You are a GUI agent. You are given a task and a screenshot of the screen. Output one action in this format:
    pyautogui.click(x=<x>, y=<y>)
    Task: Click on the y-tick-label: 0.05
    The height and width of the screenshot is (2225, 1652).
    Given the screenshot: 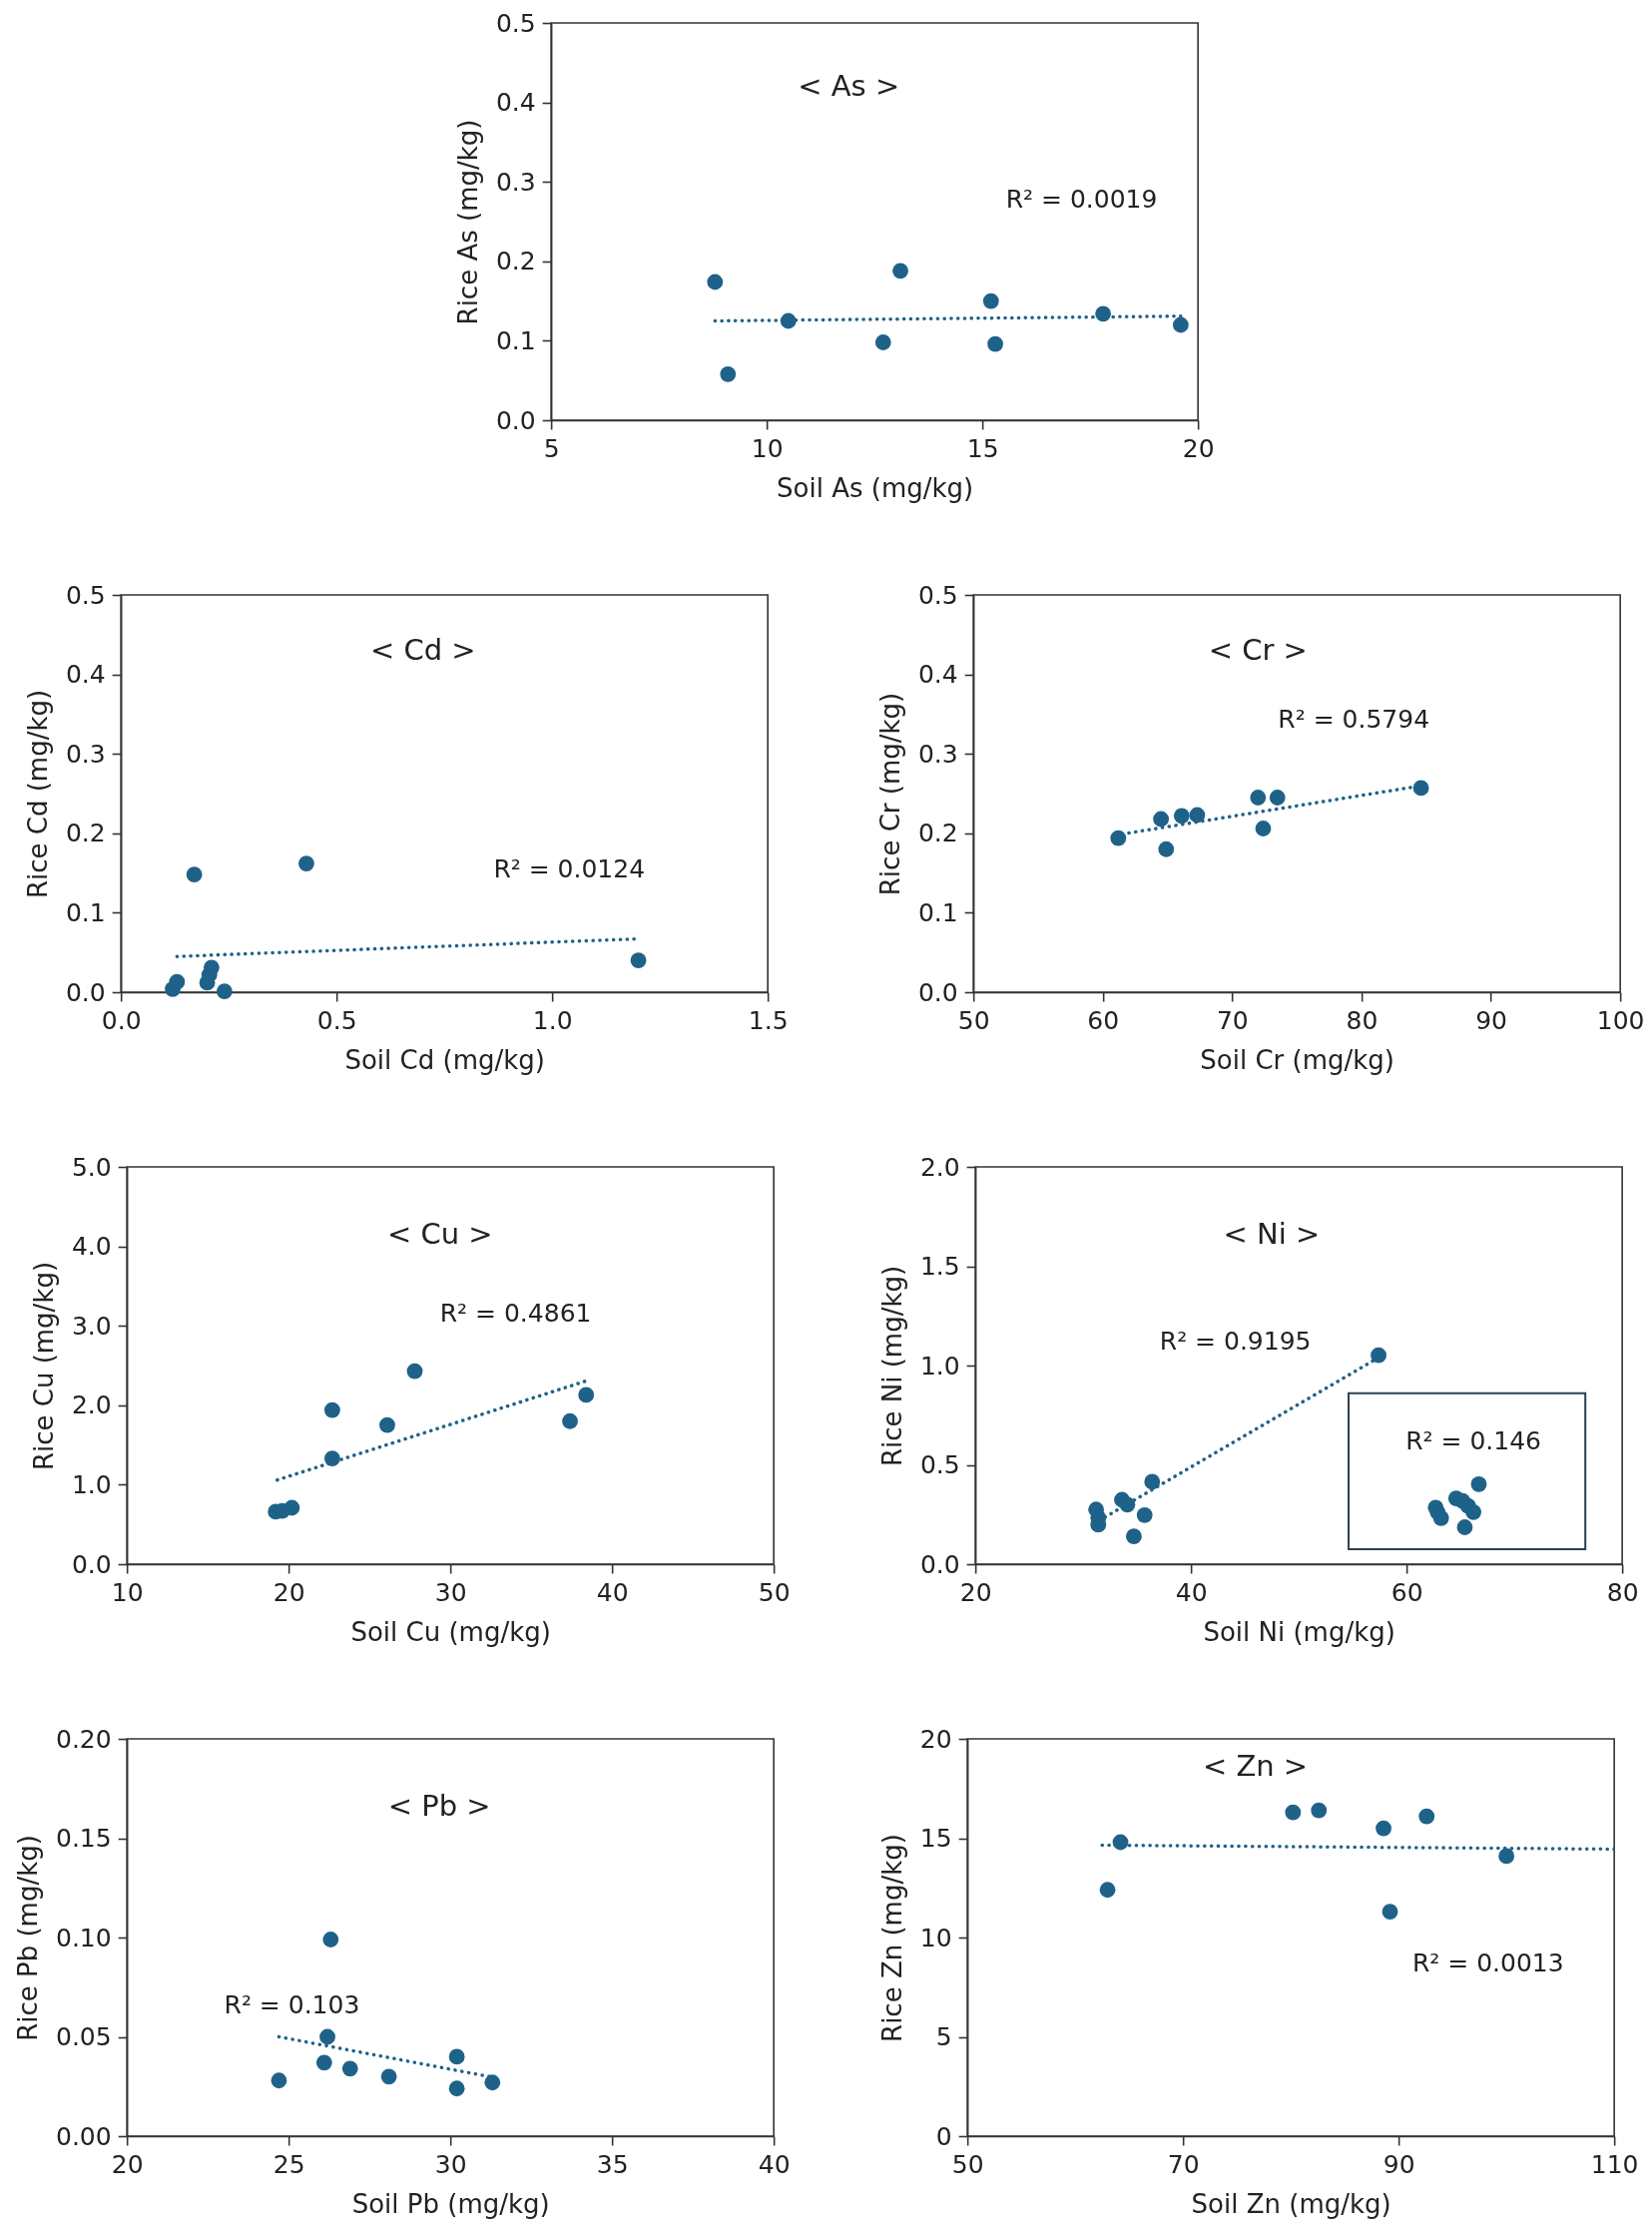 What is the action you would take?
    pyautogui.click(x=84, y=2036)
    